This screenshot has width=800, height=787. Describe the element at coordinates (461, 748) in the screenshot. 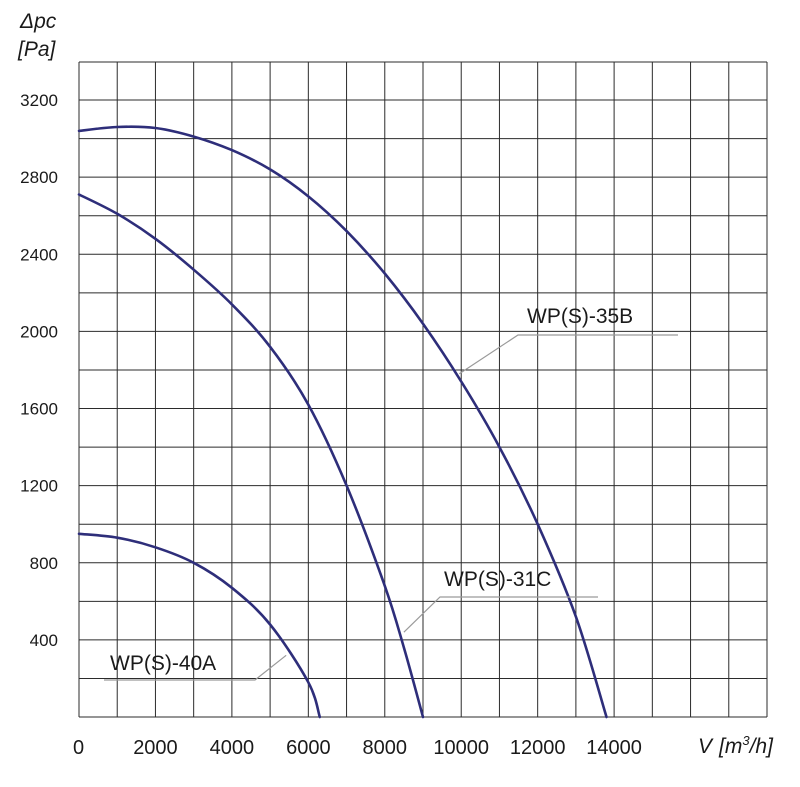

I see `x-tick-label: 10000` at that location.